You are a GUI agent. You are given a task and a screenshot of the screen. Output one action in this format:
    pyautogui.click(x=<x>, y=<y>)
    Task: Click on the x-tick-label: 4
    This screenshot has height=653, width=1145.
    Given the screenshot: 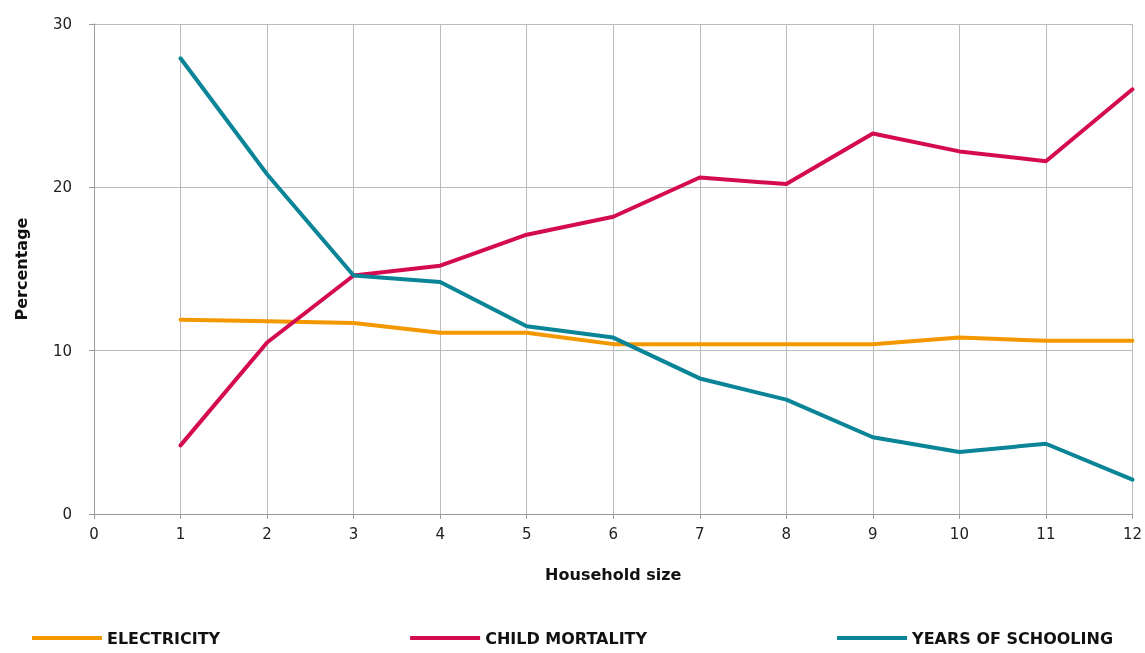 What is the action you would take?
    pyautogui.click(x=440, y=533)
    